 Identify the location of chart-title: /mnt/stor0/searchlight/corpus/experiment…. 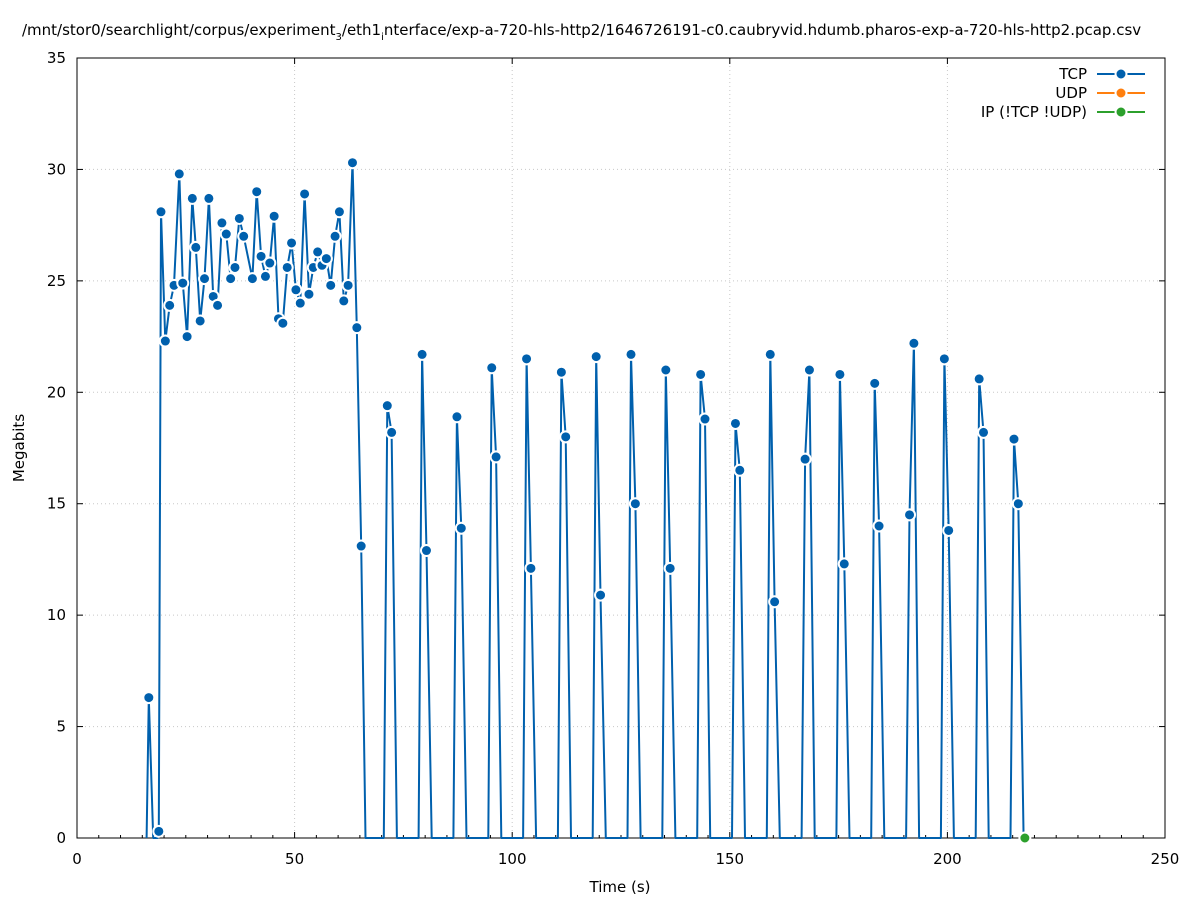
(581, 32).